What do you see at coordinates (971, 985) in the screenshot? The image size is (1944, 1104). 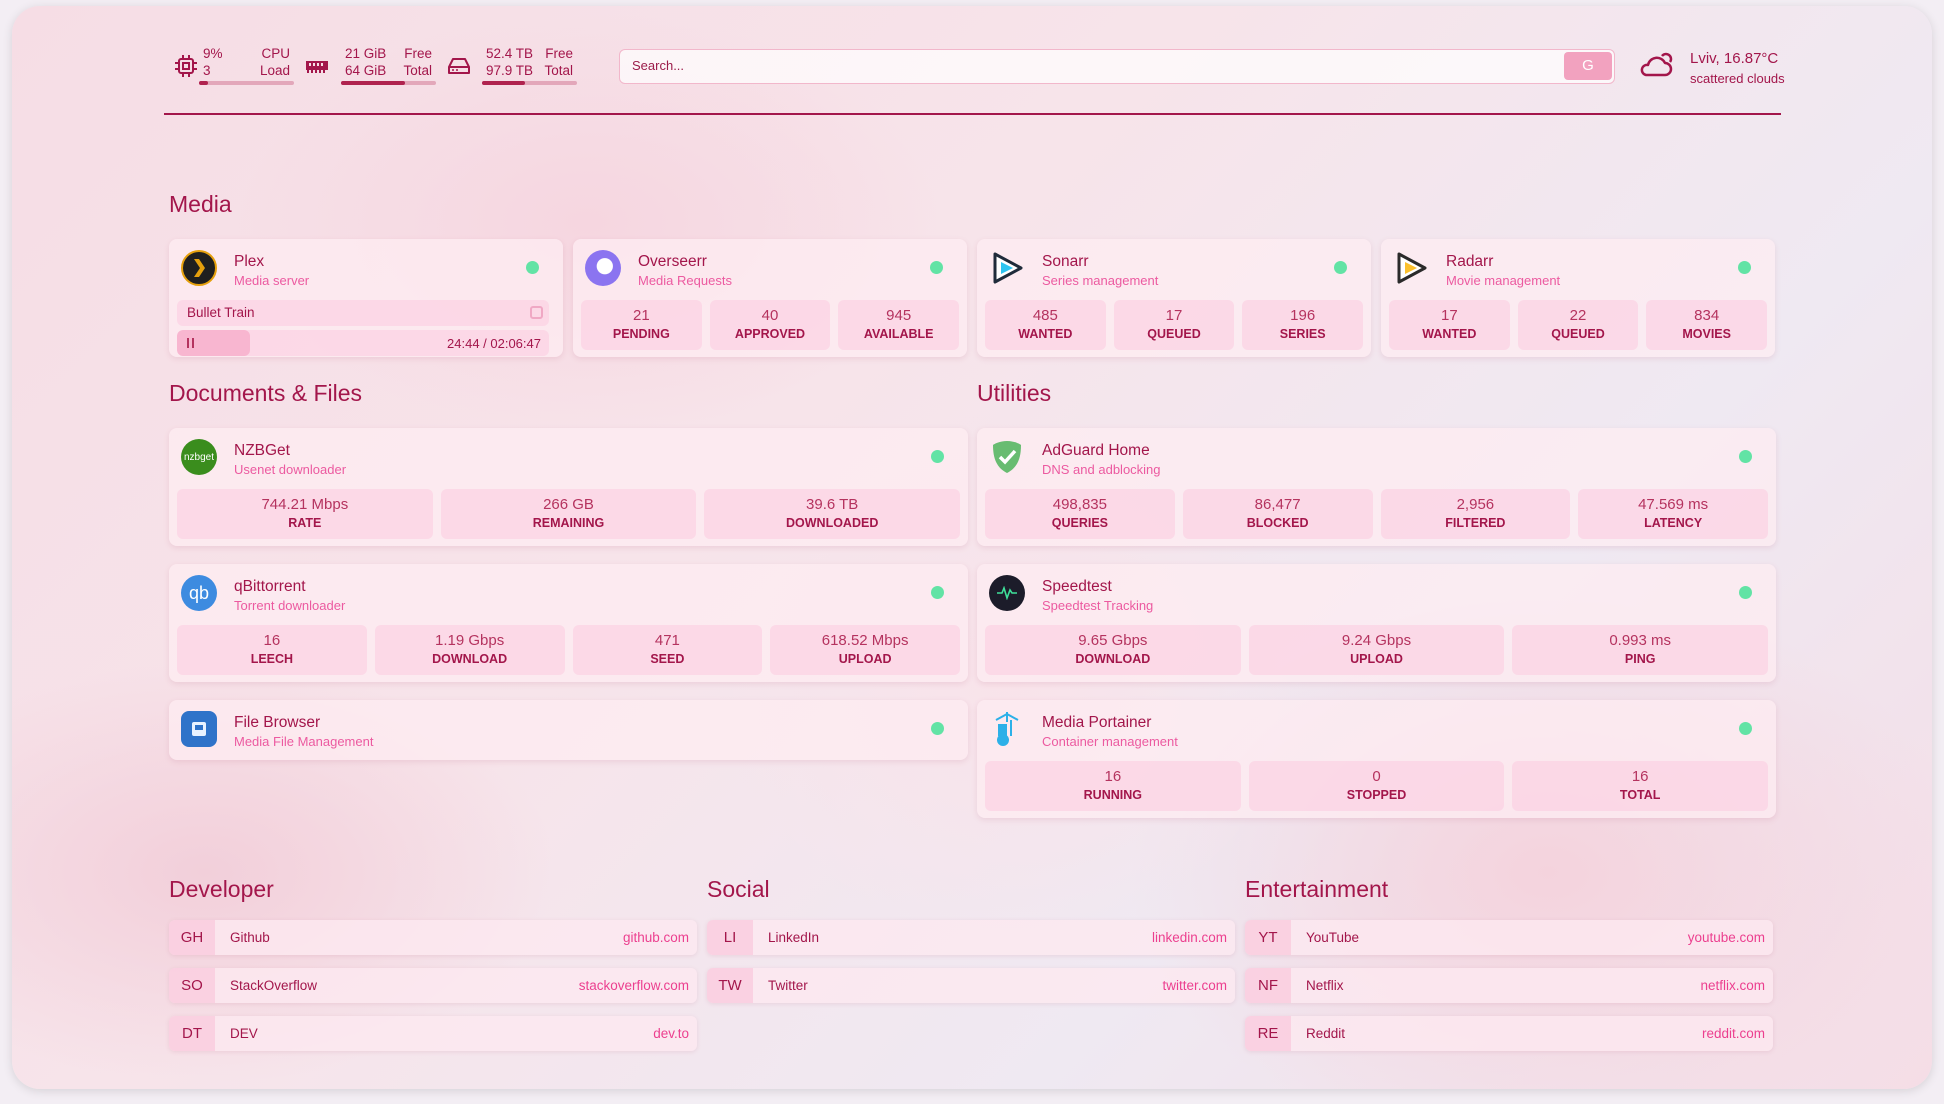 I see `bookmark-link: TW Twitter twitter.com` at bounding box center [971, 985].